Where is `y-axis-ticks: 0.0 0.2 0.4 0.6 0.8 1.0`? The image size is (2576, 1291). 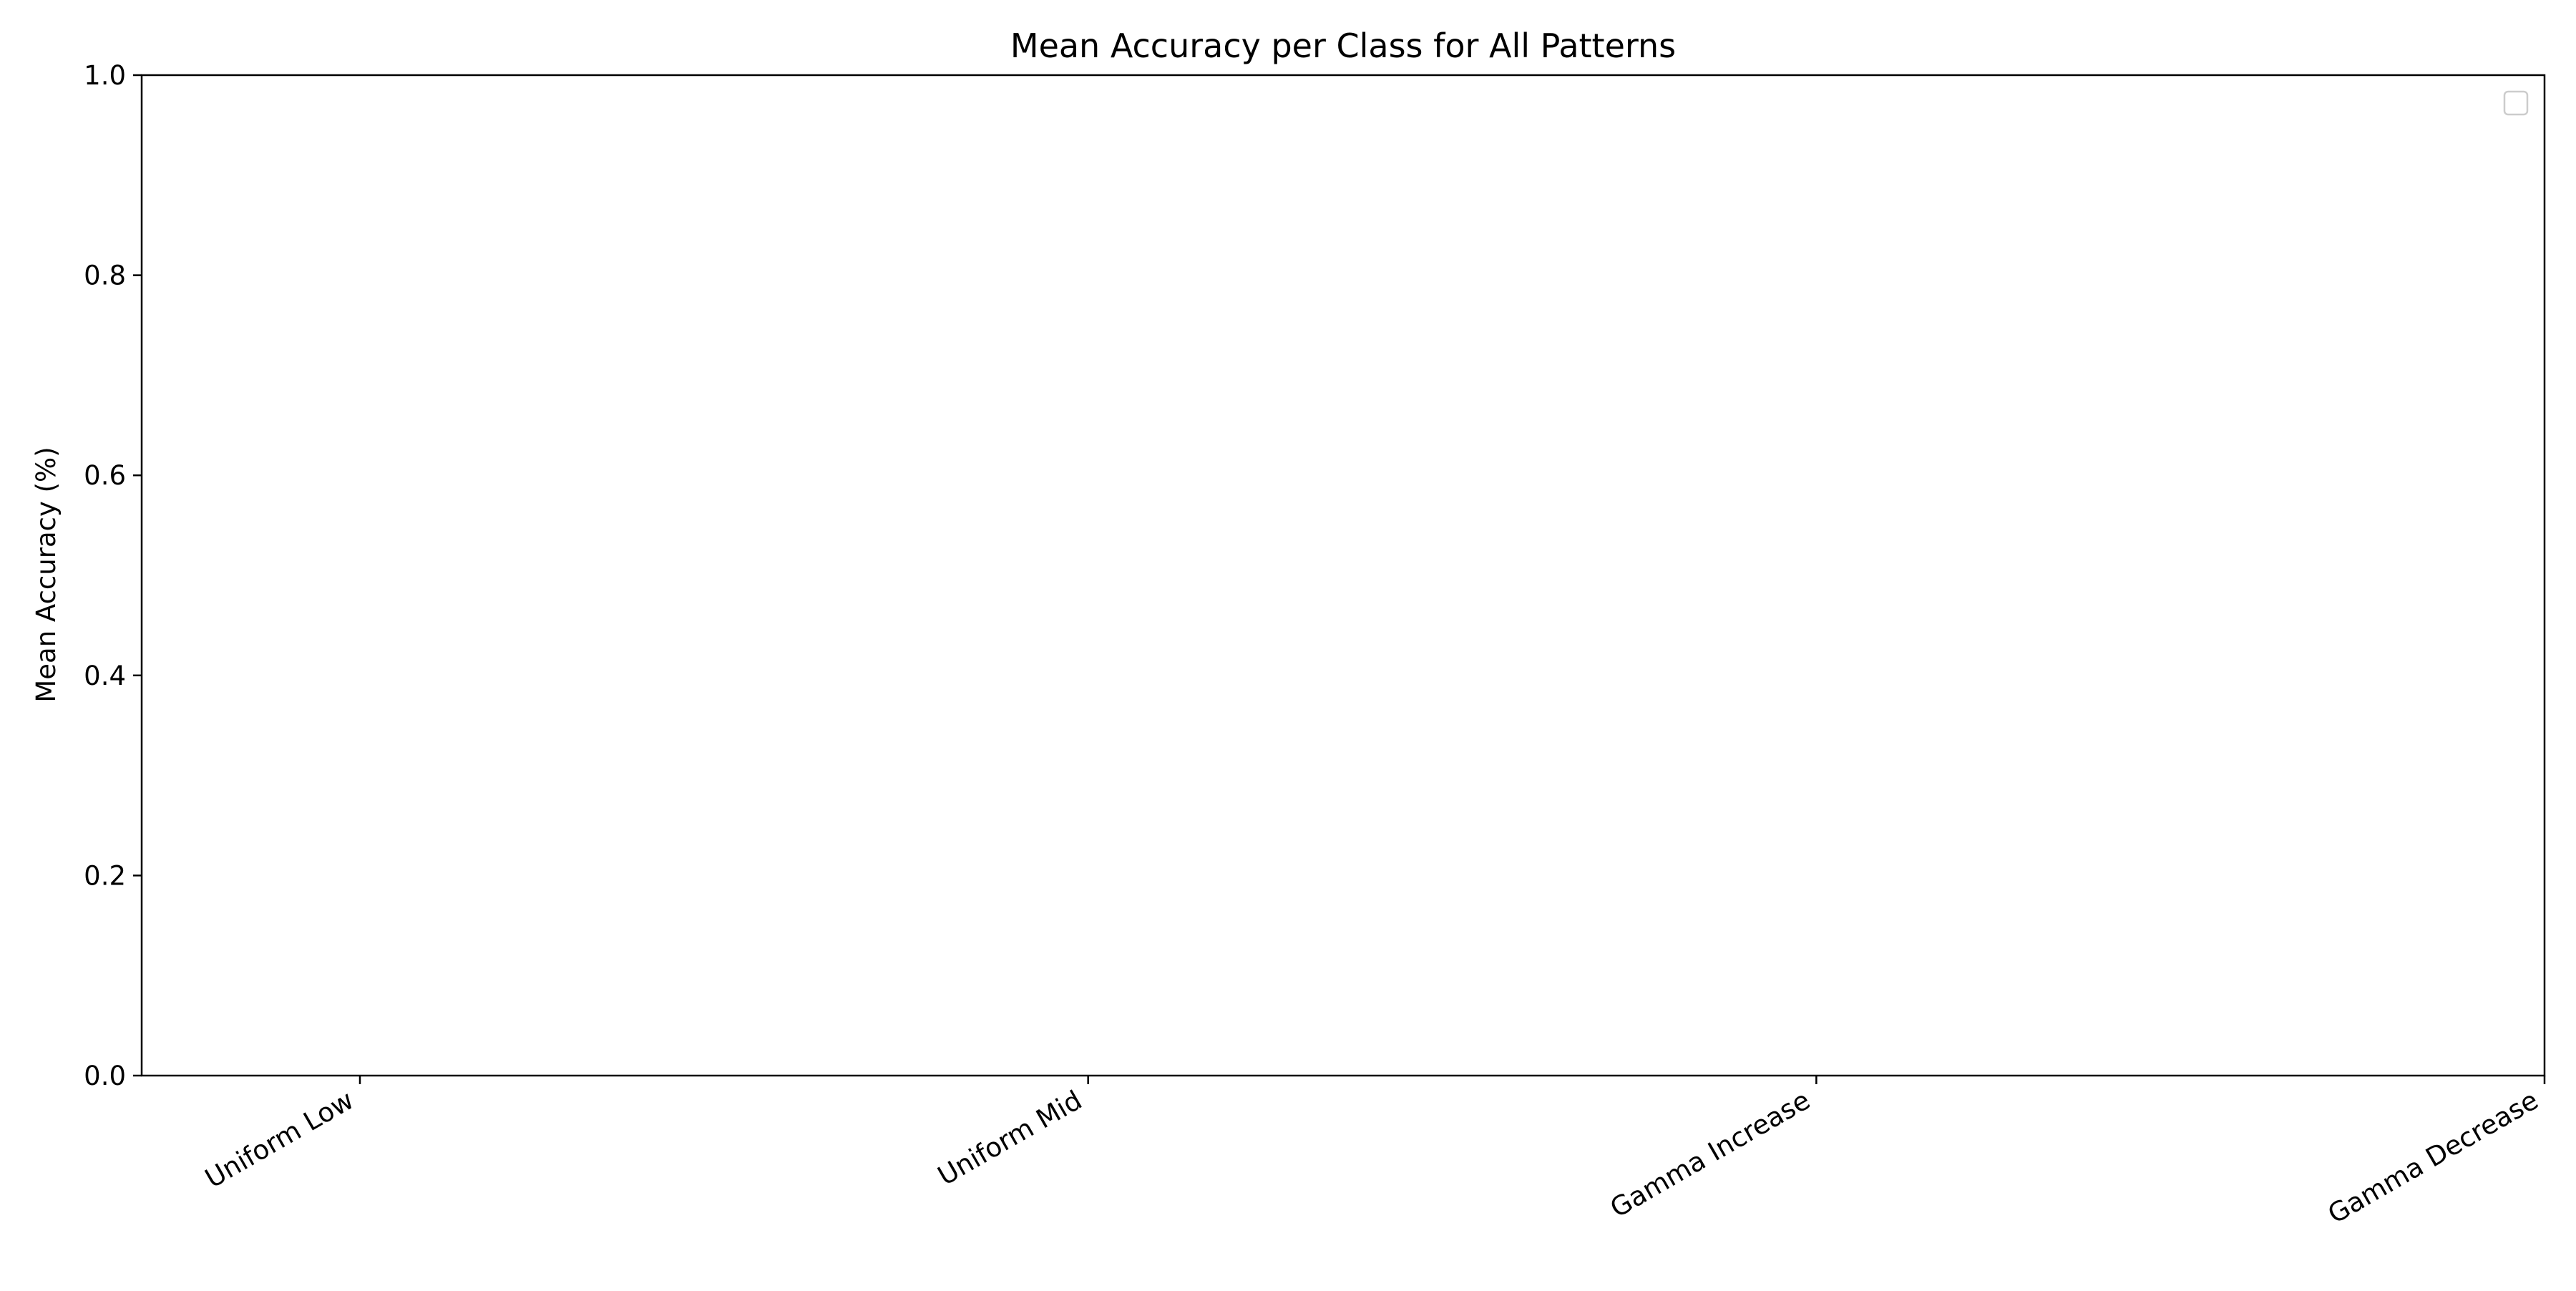 y-axis-ticks: 0.0 0.2 0.4 0.6 0.8 1.0 is located at coordinates (113, 575).